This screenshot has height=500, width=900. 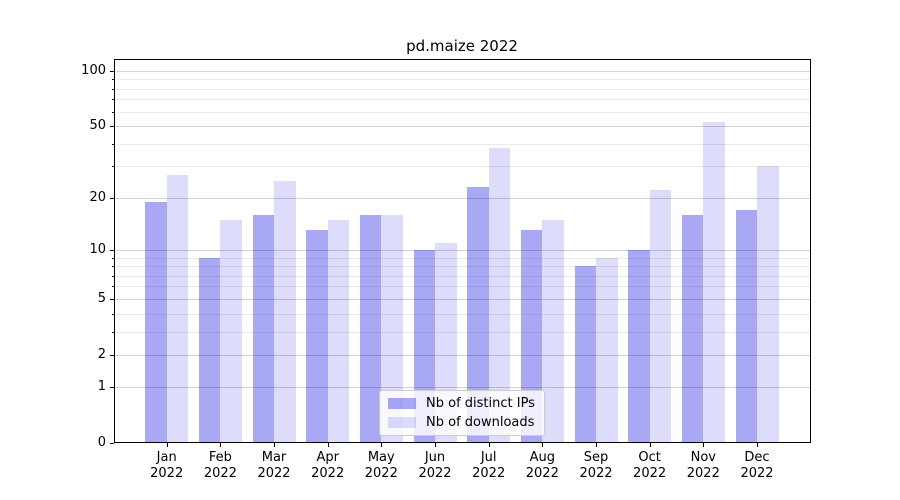 I want to click on chart-title: pd.maize 2022, so click(x=462, y=46).